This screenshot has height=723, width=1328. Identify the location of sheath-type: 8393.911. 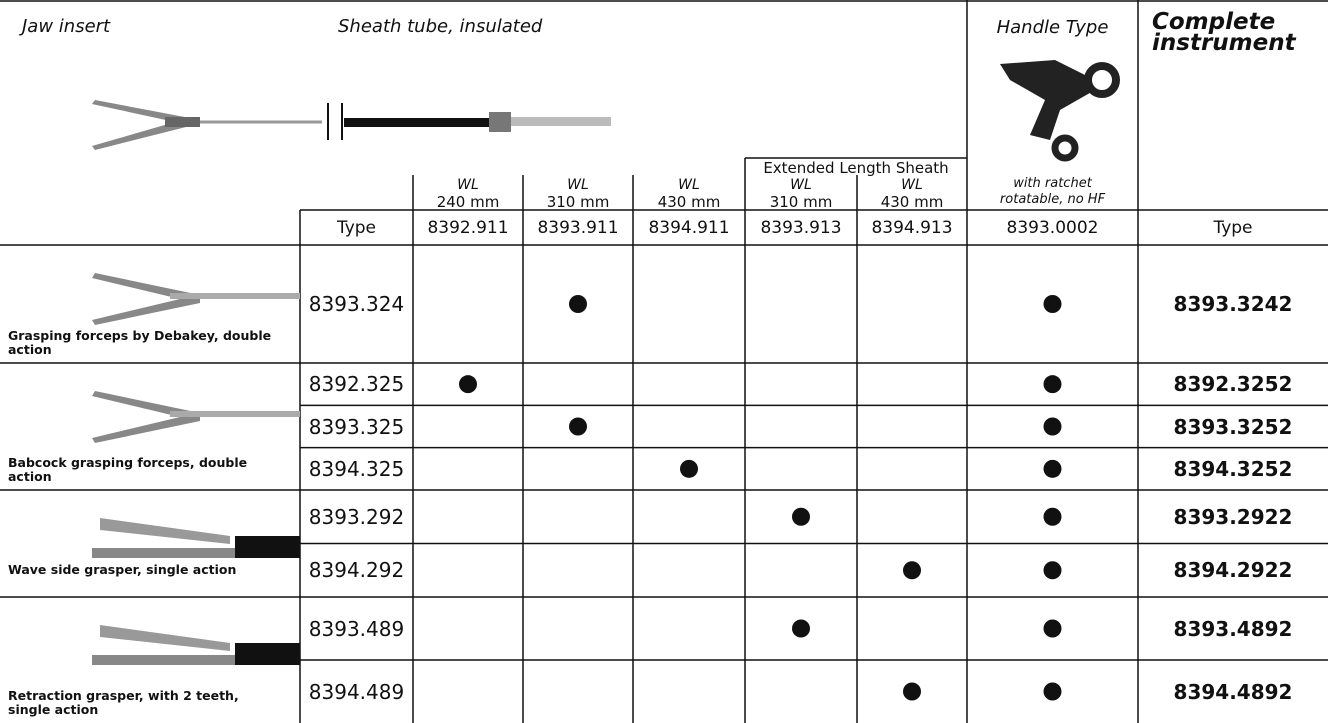
(578, 228).